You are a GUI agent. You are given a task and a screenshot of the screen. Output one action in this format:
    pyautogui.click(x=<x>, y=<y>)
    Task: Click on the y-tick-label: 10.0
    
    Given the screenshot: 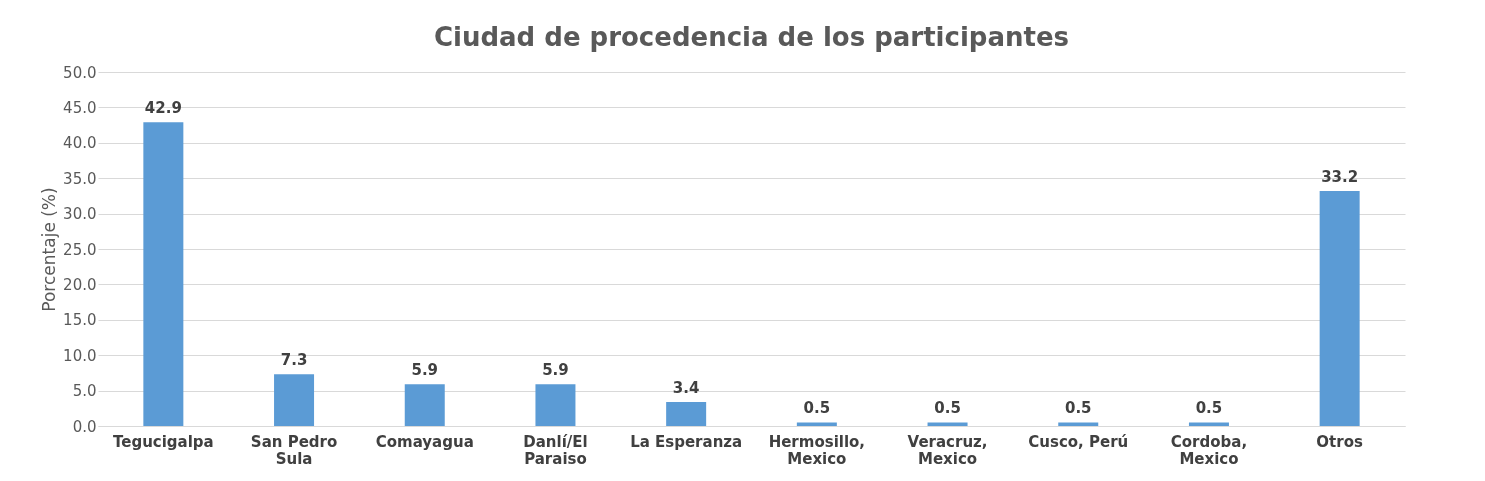 What is the action you would take?
    pyautogui.click(x=80, y=355)
    